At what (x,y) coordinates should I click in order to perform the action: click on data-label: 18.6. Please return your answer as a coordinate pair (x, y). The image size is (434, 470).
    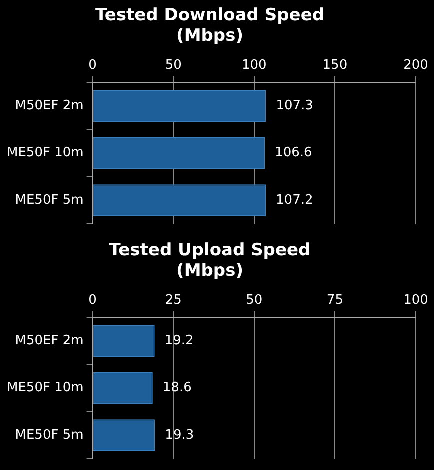
    Looking at the image, I should click on (177, 388).